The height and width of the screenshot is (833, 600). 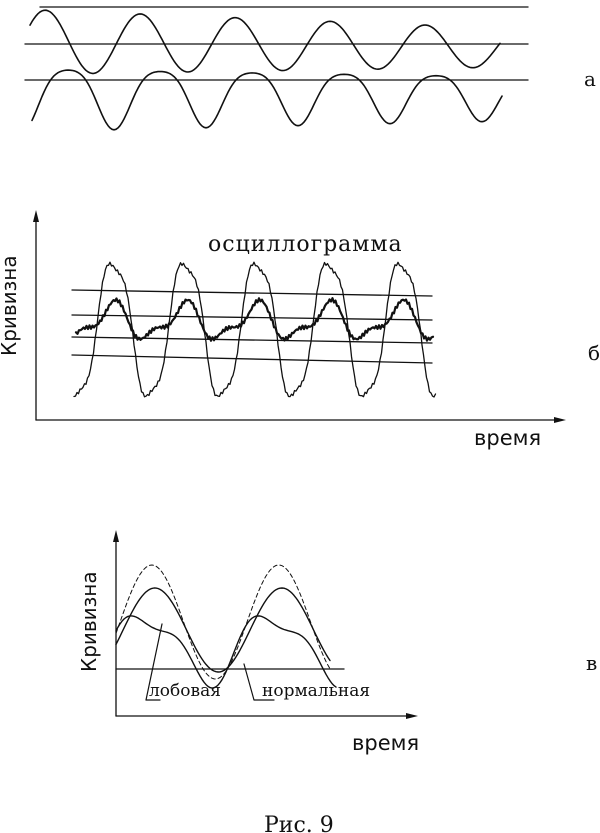 I want to click on panel-c-y-label: Кривизна, so click(x=89, y=621).